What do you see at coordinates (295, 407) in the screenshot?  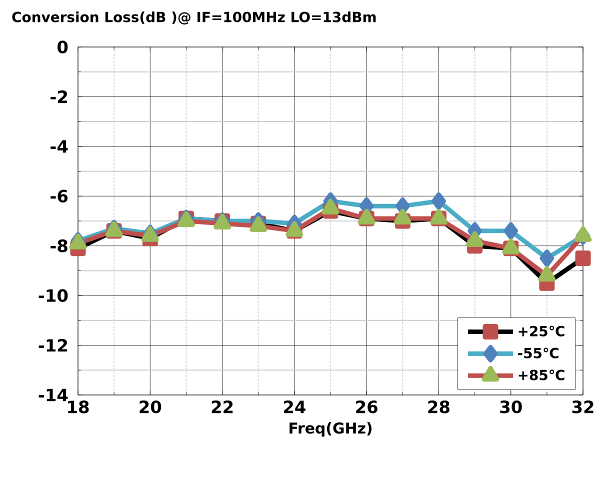 I see `x-tick-label: 24` at bounding box center [295, 407].